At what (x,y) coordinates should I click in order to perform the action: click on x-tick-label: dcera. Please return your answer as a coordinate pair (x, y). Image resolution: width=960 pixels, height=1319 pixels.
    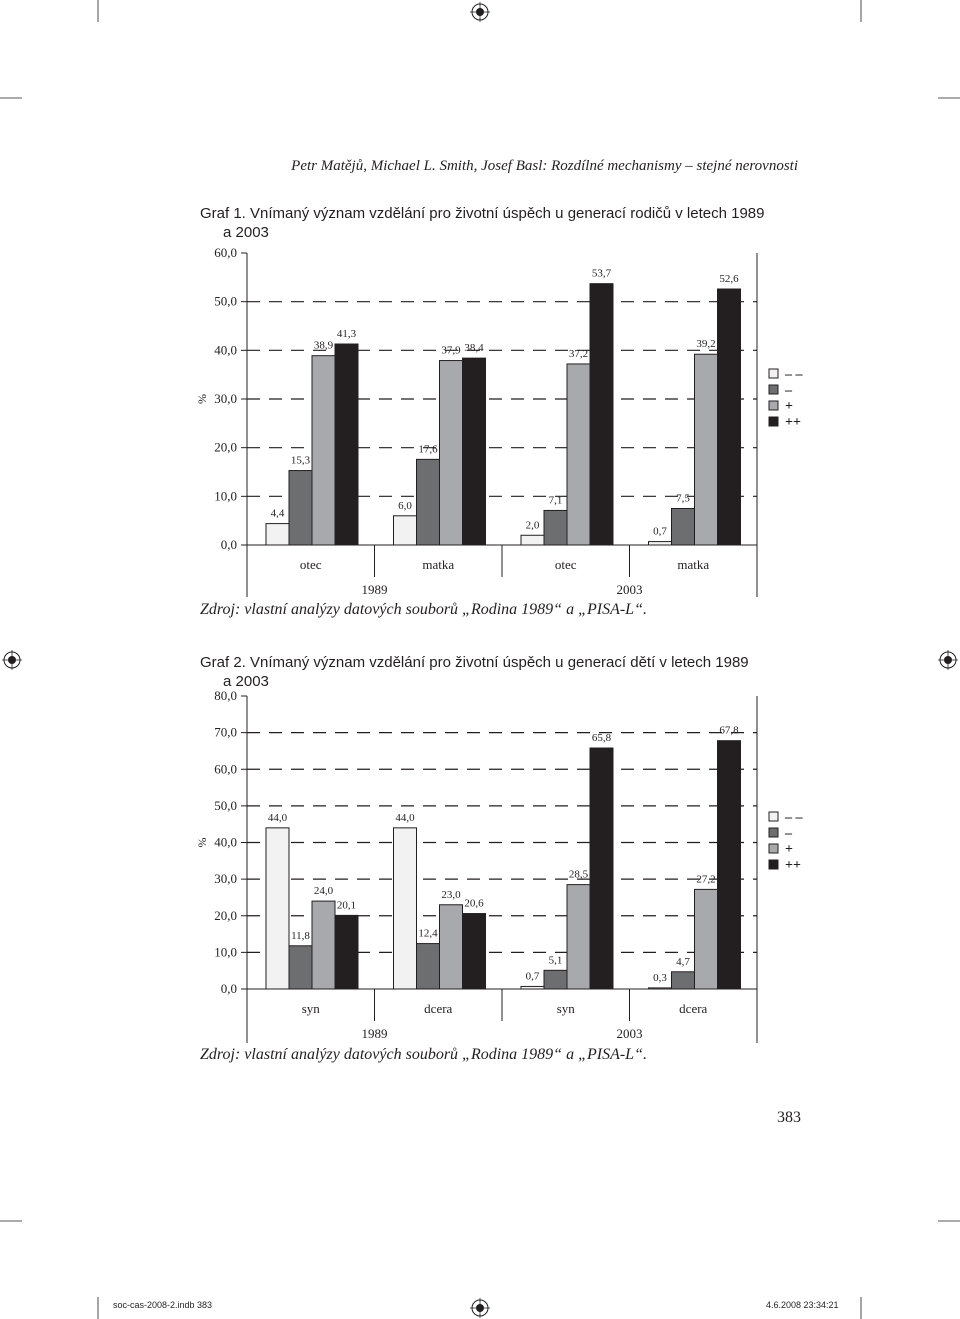
    Looking at the image, I should click on (693, 1008).